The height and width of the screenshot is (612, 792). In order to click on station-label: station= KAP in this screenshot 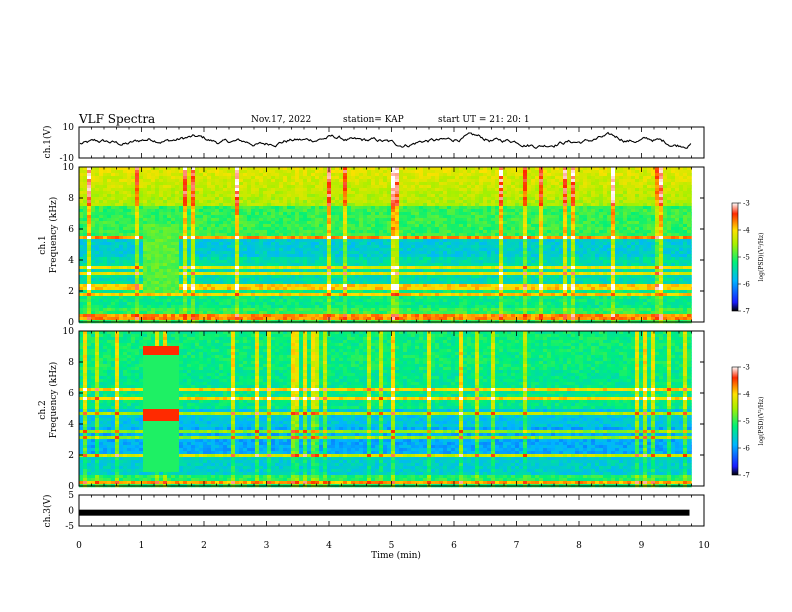, I will do `click(373, 120)`.